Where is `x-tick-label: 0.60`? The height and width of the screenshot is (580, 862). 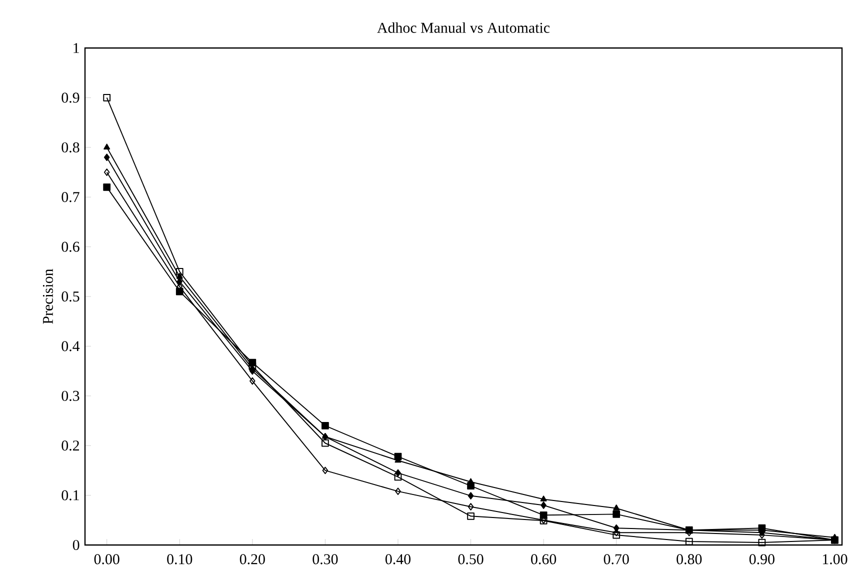 x-tick-label: 0.60 is located at coordinates (543, 559).